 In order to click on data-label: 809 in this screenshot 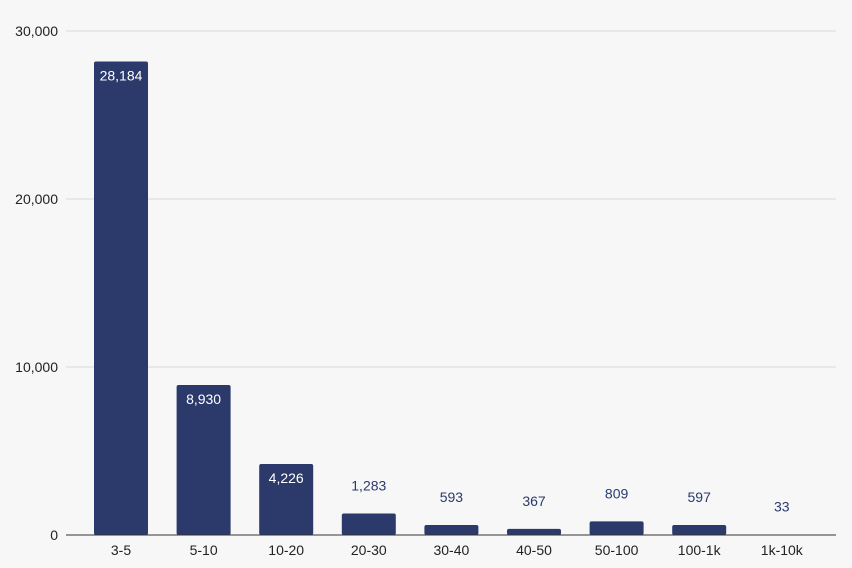, I will do `click(617, 493)`.